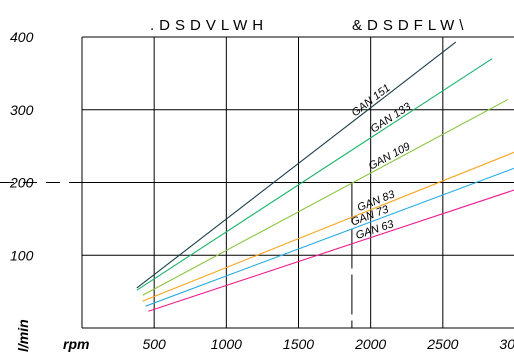  I want to click on x-tick-label: 1500, so click(298, 344).